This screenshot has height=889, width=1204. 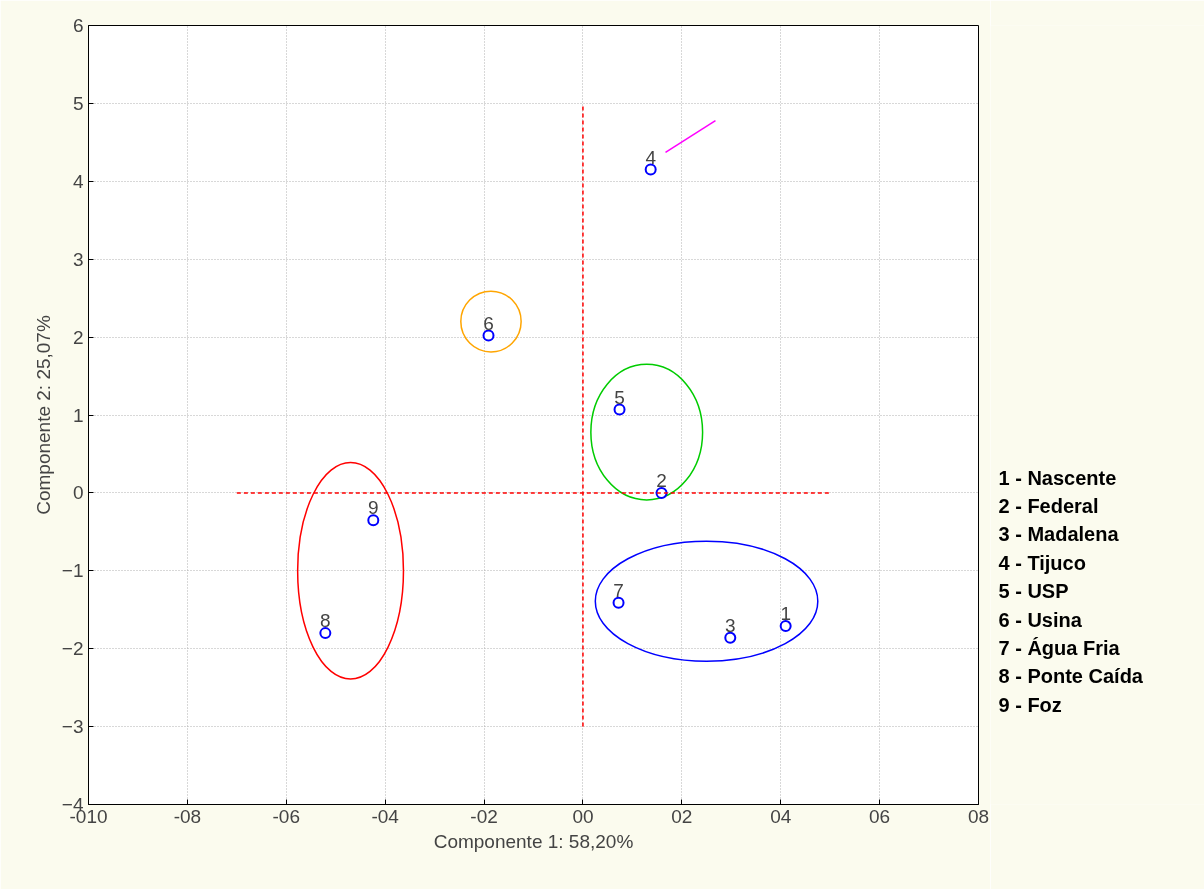 I want to click on y-tick-label: −1, so click(x=72, y=571).